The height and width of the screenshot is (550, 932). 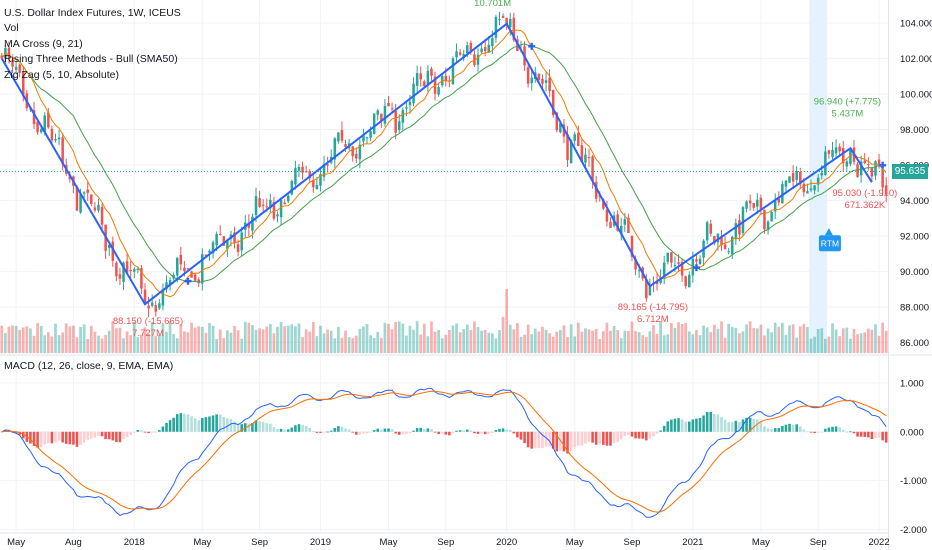 What do you see at coordinates (11, 28) in the screenshot?
I see `legend-vol: Vol` at bounding box center [11, 28].